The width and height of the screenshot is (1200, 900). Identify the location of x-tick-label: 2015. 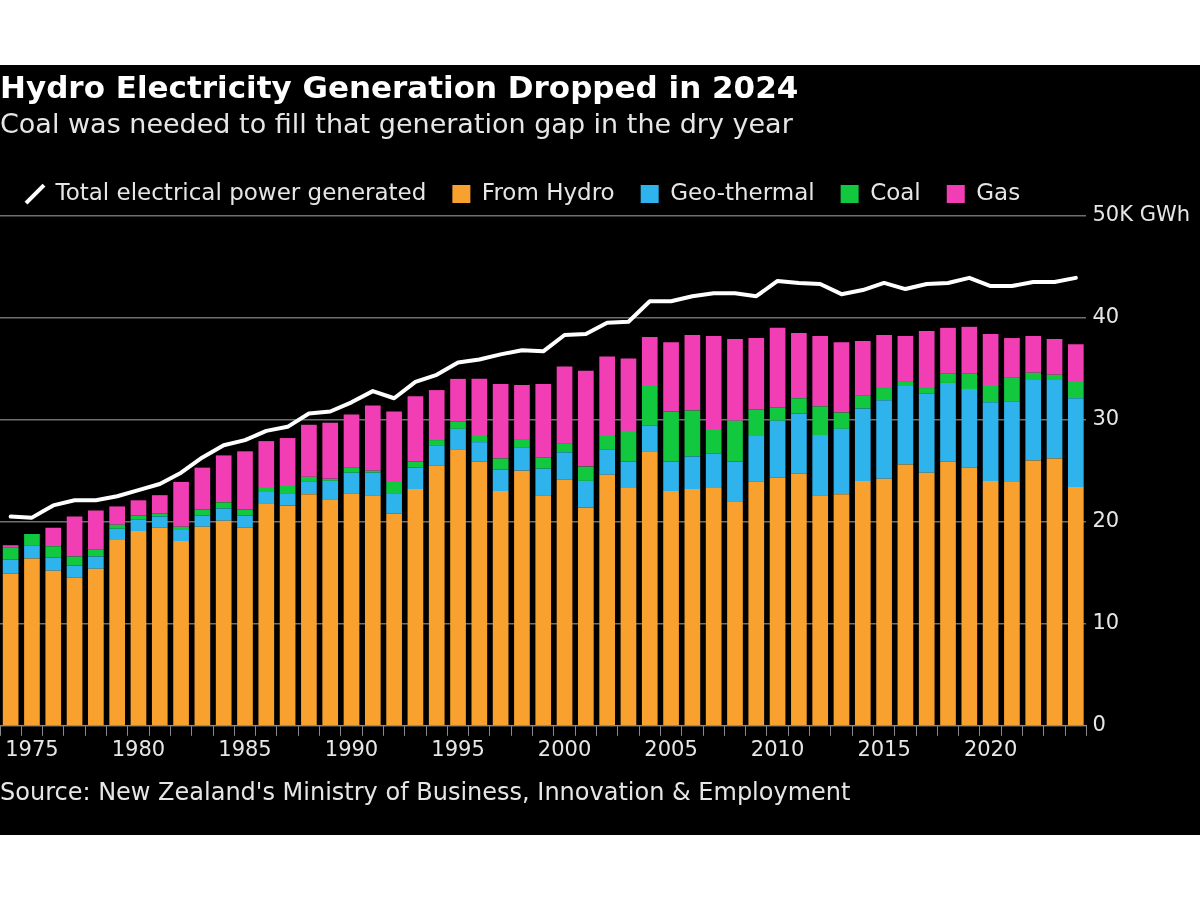
(884, 748).